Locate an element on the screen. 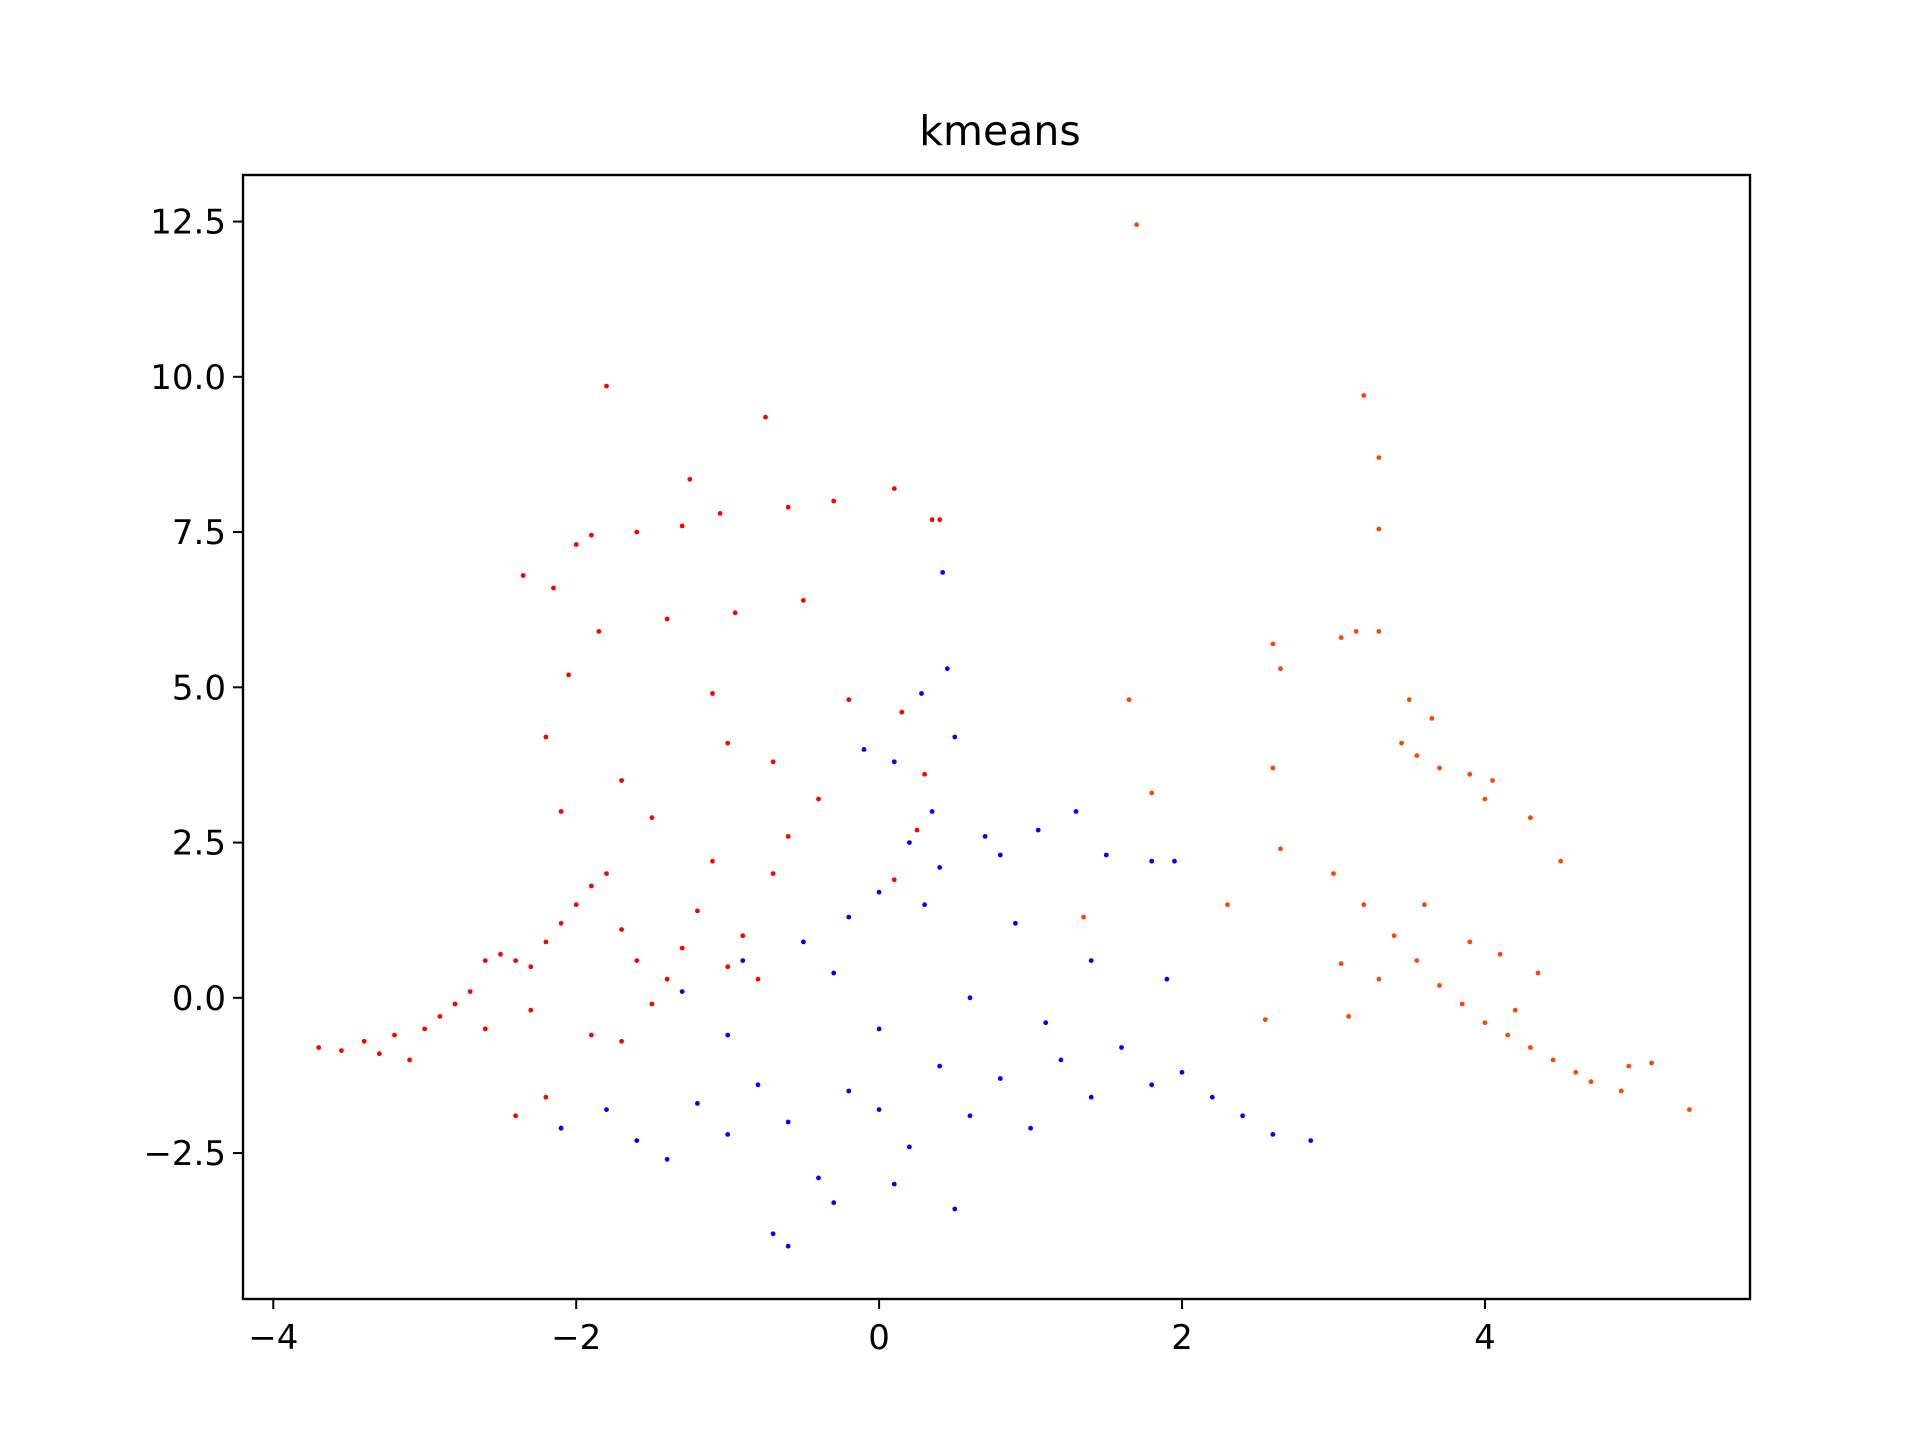 The height and width of the screenshot is (1440, 1920). y-axis: −2.5 0.0 2.5 5.0 7.5 10.0 12.5 is located at coordinates (193, 688).